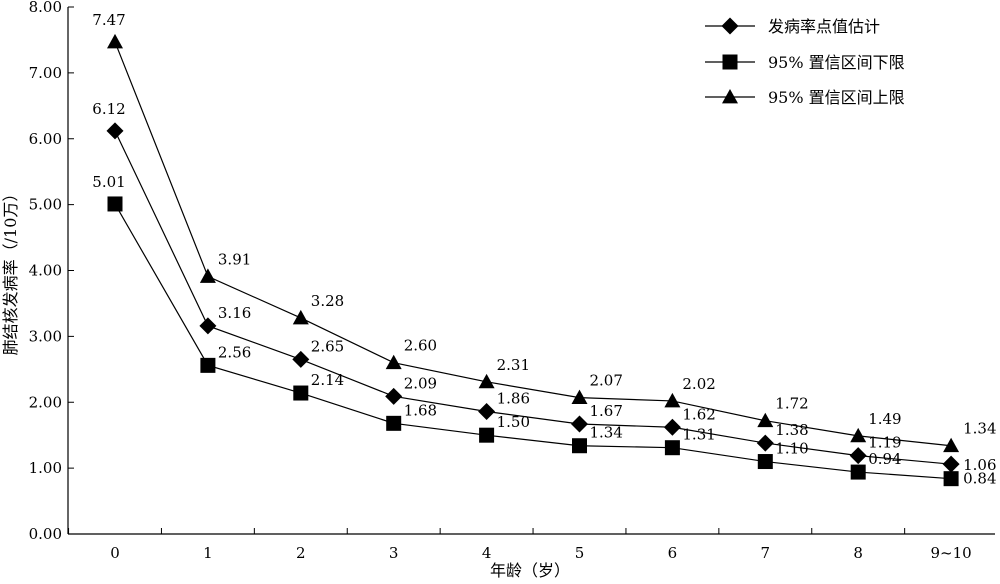 The image size is (1000, 584). Describe the element at coordinates (698, 384) in the screenshot. I see `data-label: 2.02` at that location.